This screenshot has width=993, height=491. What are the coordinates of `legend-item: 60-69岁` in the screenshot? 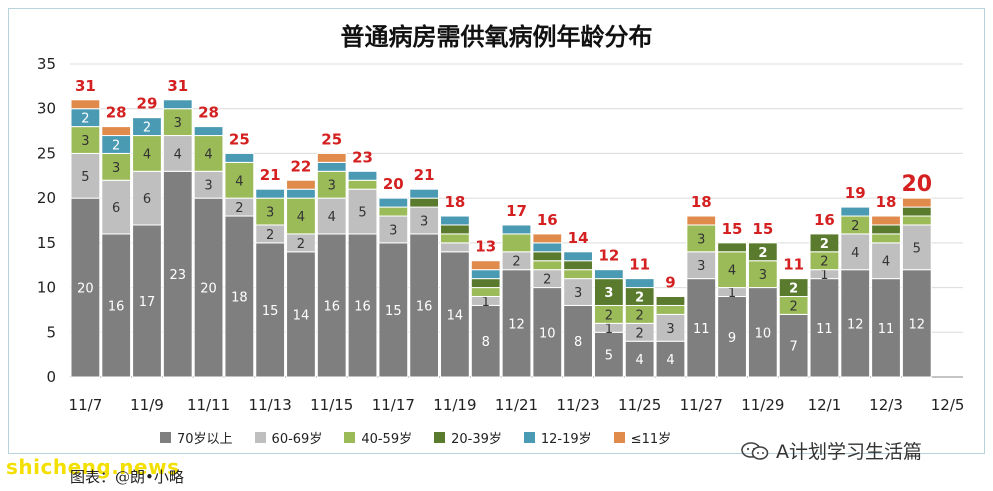 It's located at (288, 437).